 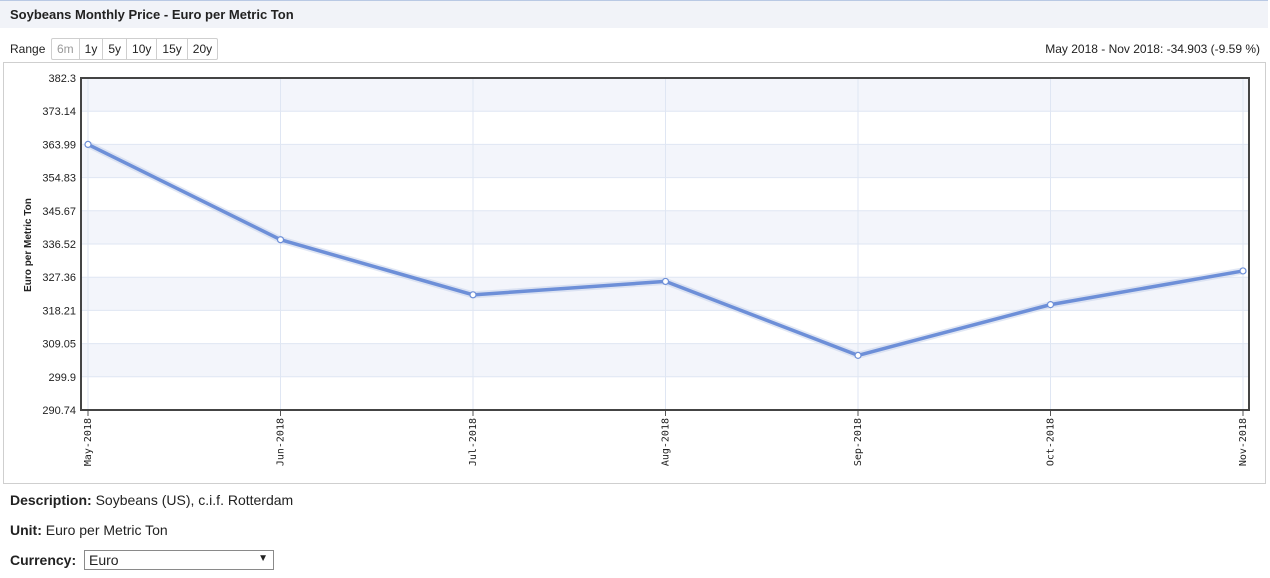 I want to click on range-button-group: 6m 1y 5y 10y 15y 20y, so click(x=135, y=49).